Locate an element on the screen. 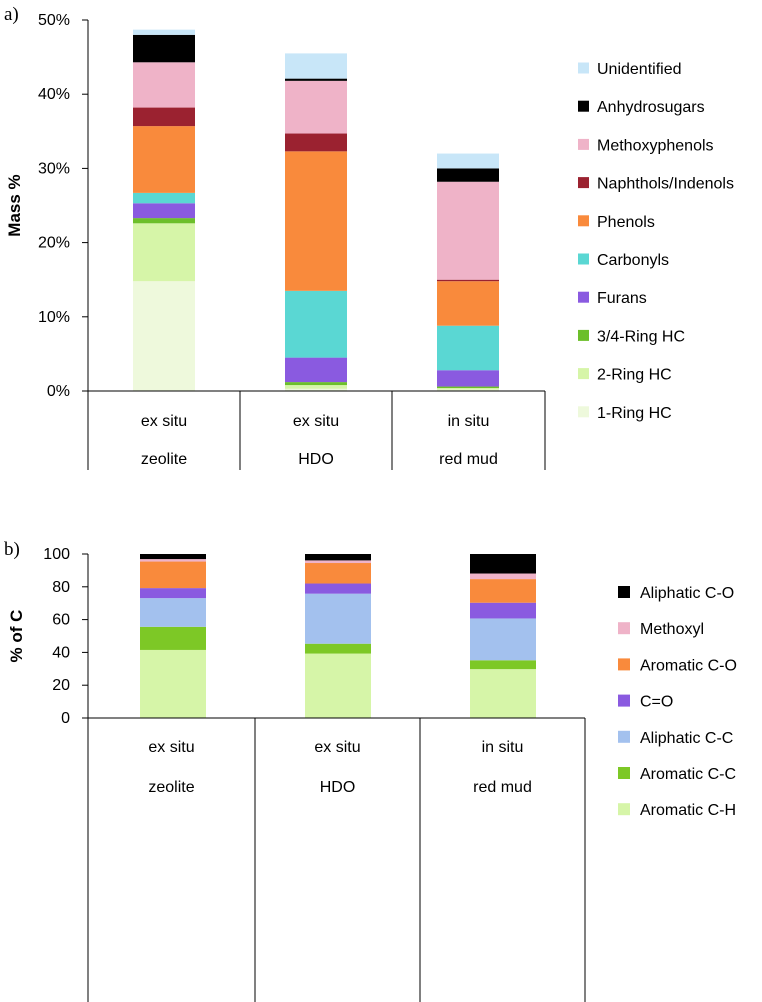 Image resolution: width=762 pixels, height=1002 pixels. legend-label: 1-Ring HC is located at coordinates (634, 413).